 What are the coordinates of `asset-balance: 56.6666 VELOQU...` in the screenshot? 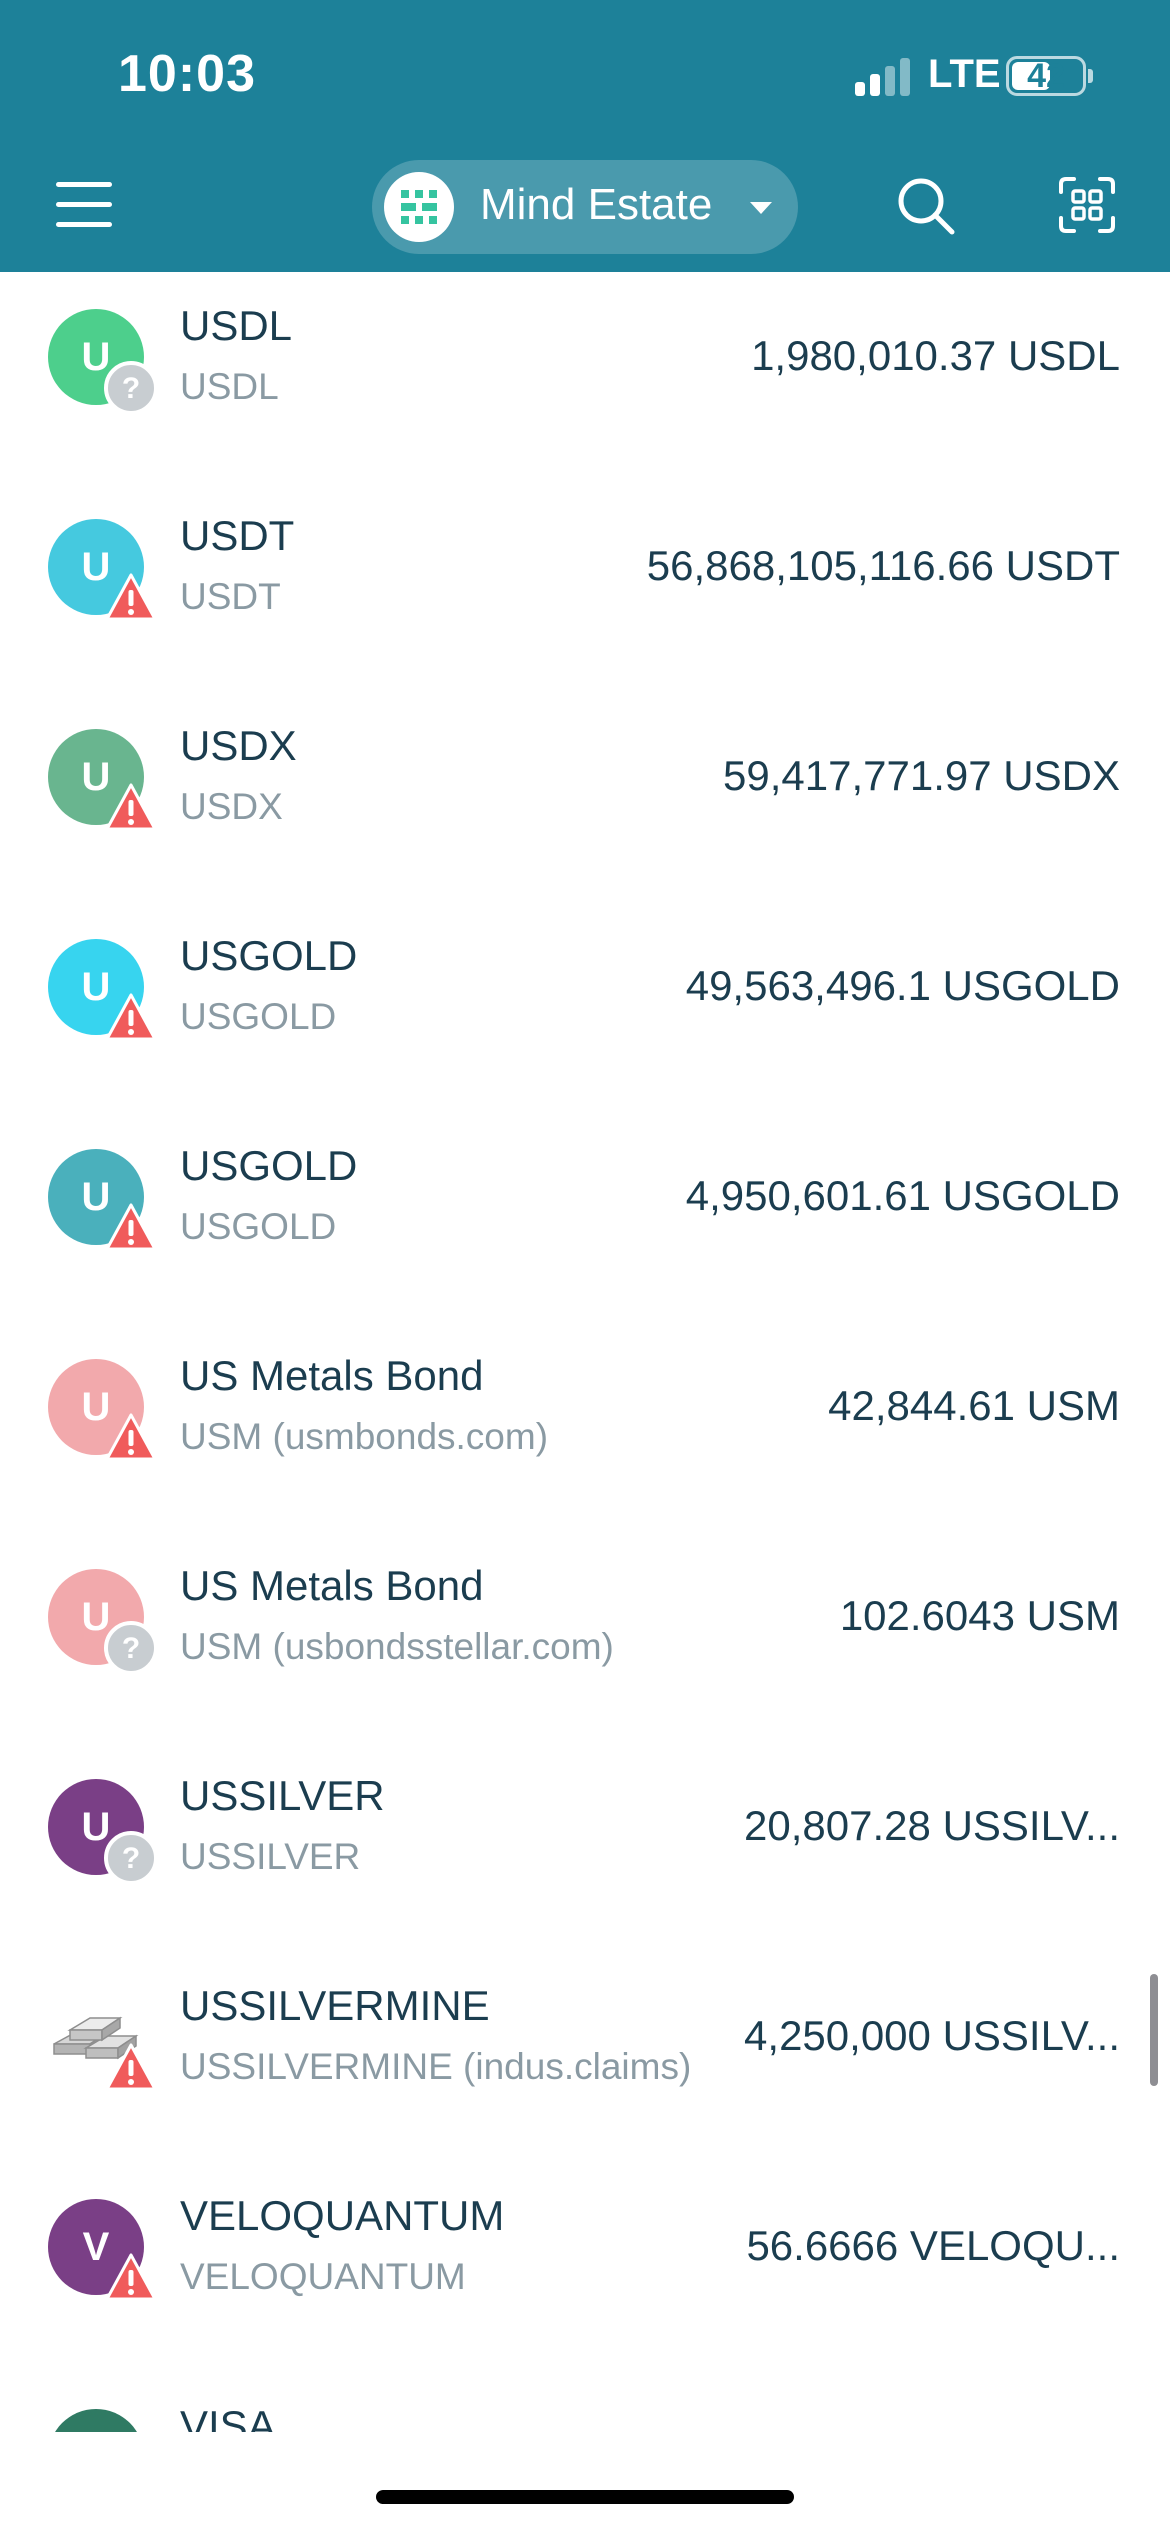 It's located at (933, 2245).